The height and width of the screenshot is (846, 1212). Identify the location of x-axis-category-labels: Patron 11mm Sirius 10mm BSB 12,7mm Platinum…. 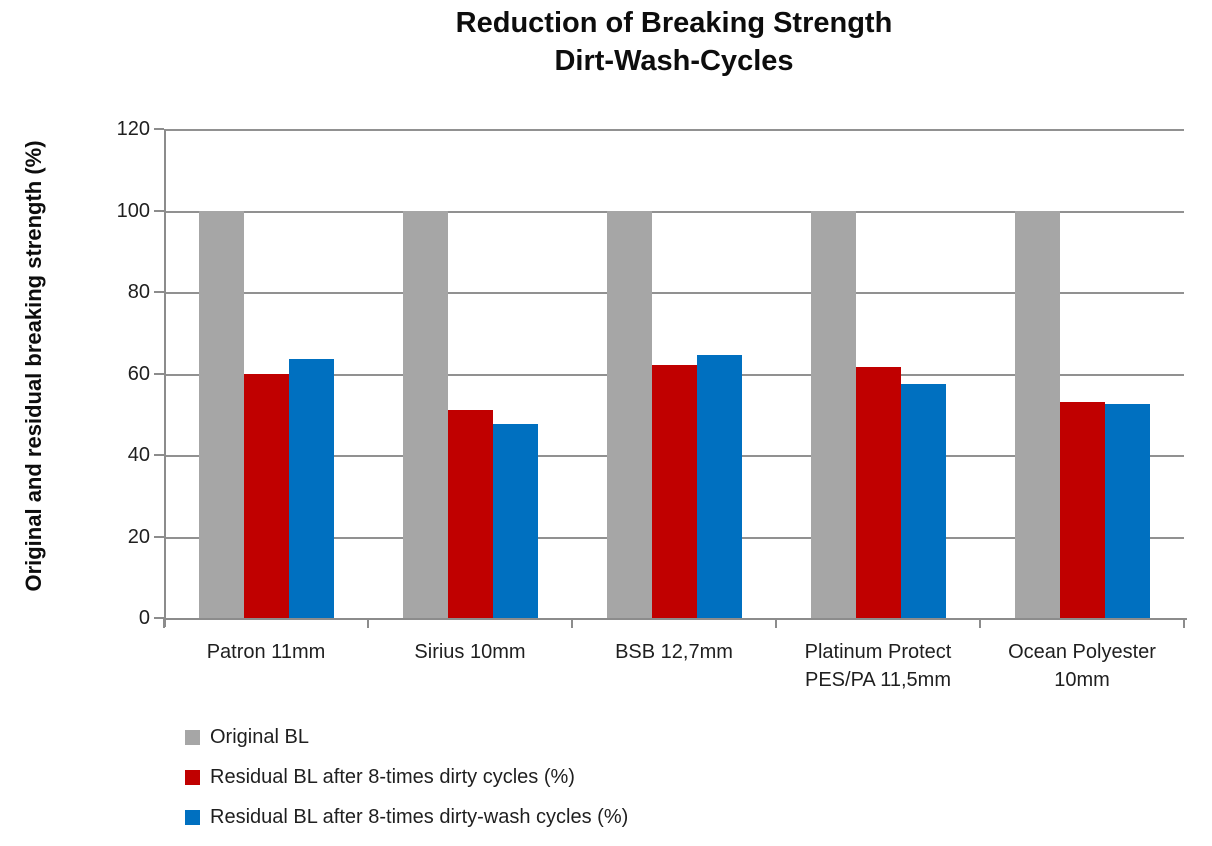
(674, 666).